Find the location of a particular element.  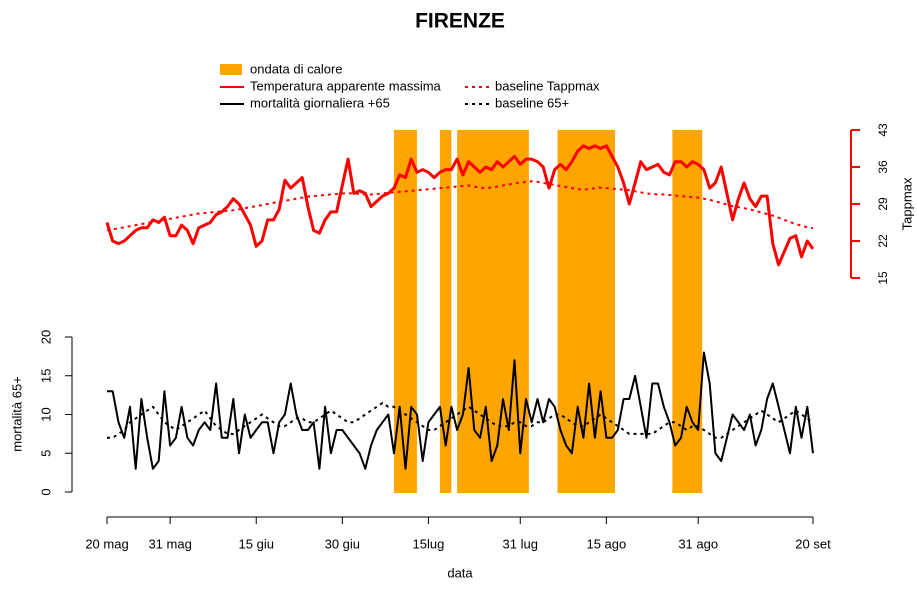

y2-tick-label: 15 is located at coordinates (883, 278).